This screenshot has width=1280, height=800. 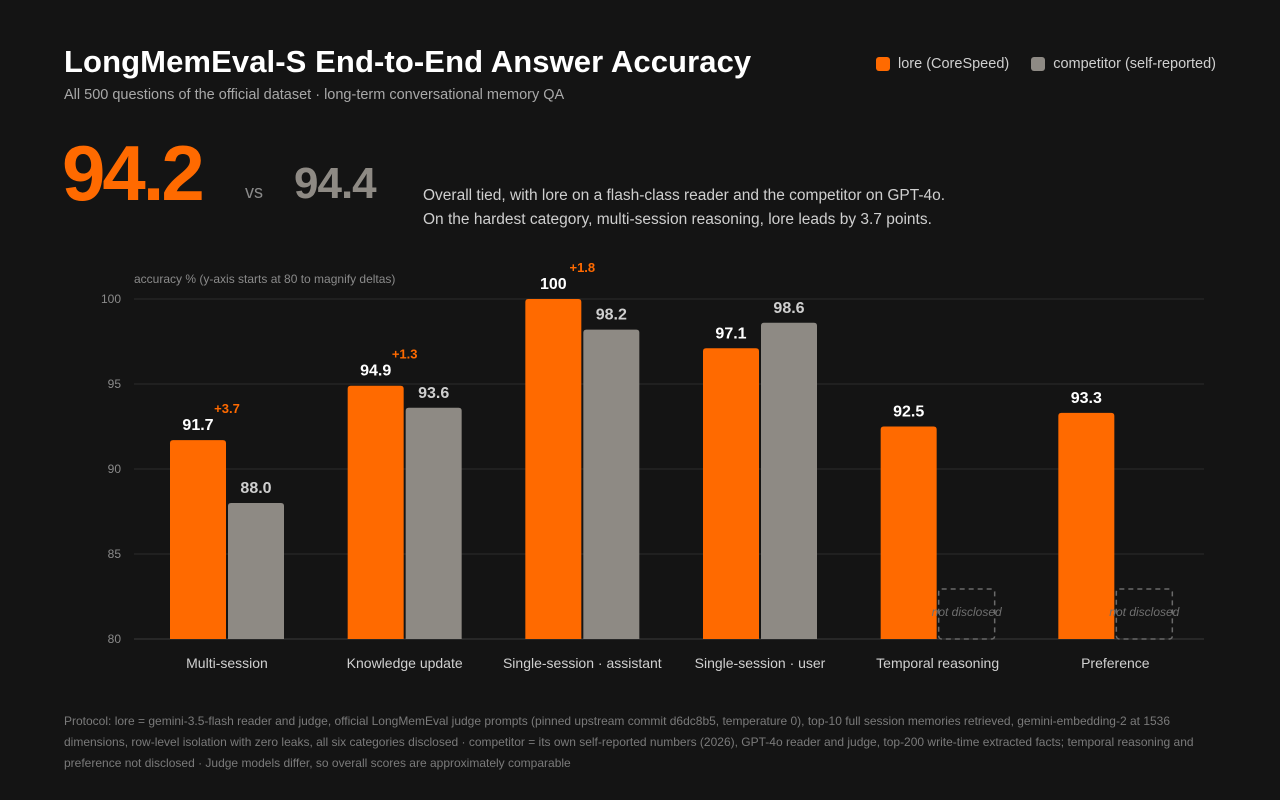 I want to click on legend-swatch-lore, so click(x=882, y=64).